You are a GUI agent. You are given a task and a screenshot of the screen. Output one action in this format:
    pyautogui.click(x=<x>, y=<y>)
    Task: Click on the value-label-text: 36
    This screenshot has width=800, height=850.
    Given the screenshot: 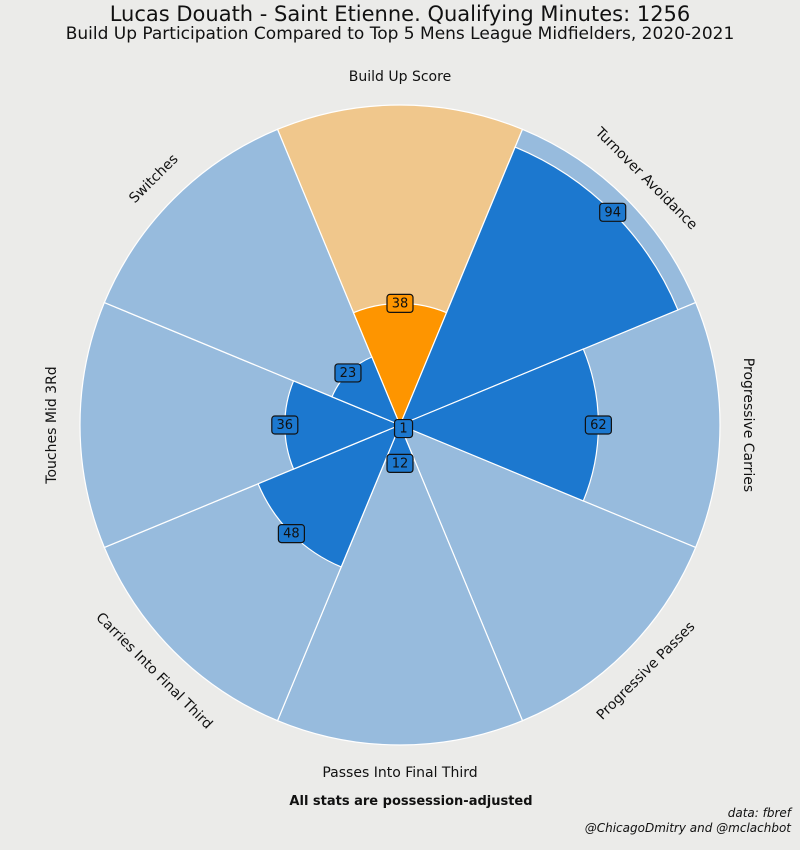 What is the action you would take?
    pyautogui.click(x=285, y=425)
    